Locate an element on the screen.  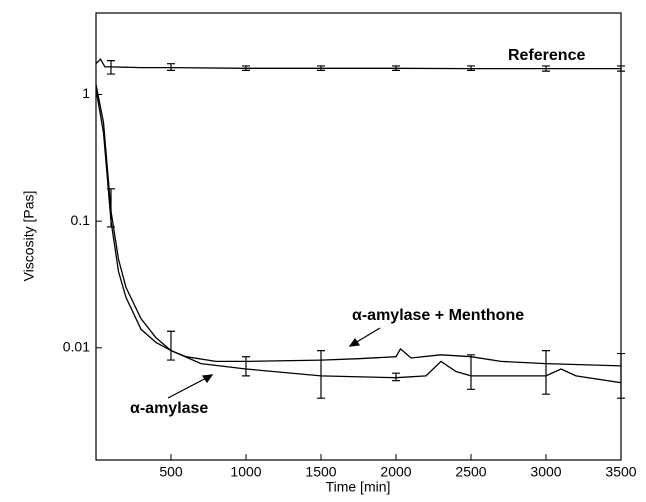
x-tick-label: 500 is located at coordinates (171, 472).